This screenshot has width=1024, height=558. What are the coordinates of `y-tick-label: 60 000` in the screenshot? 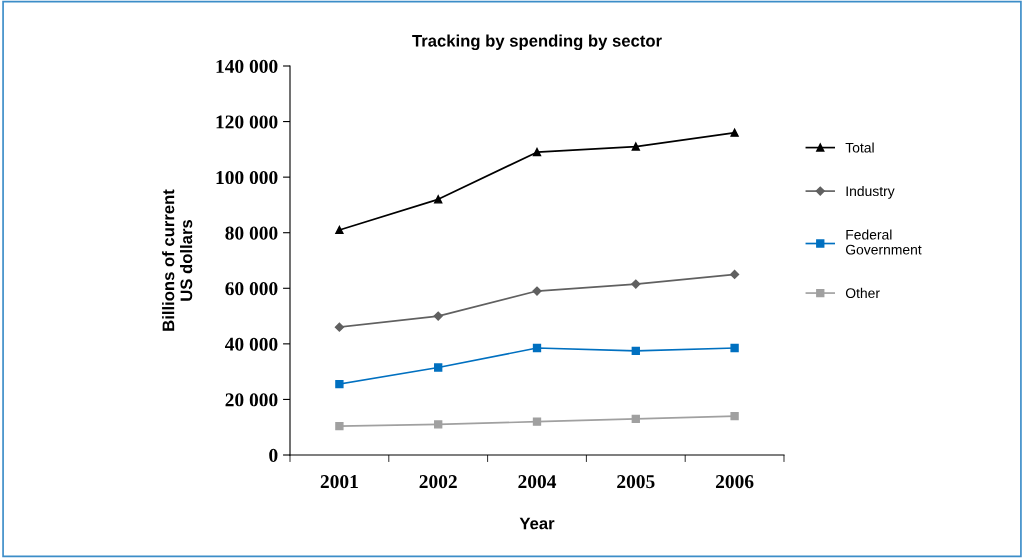 It's located at (251, 289).